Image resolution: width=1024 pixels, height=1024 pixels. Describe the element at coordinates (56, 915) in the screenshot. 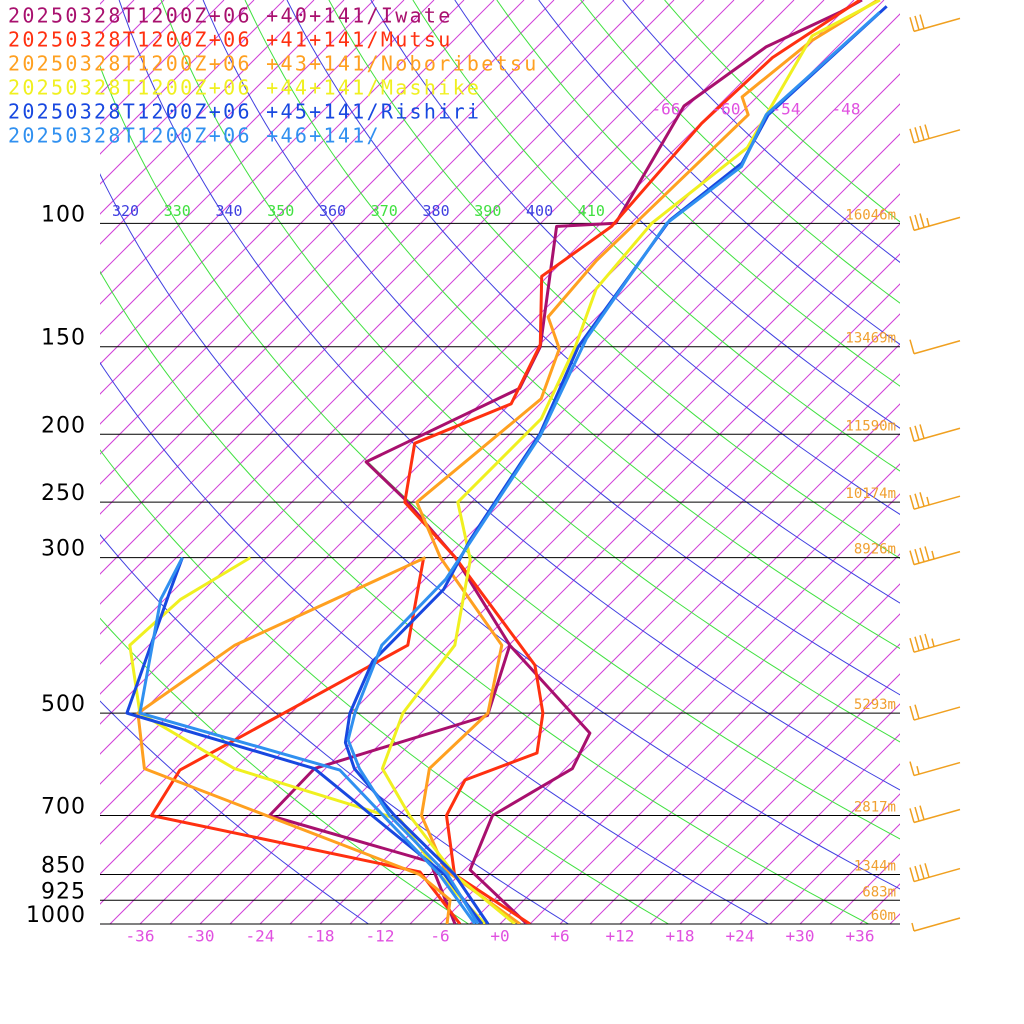

I see `pressure-label: 1000` at that location.